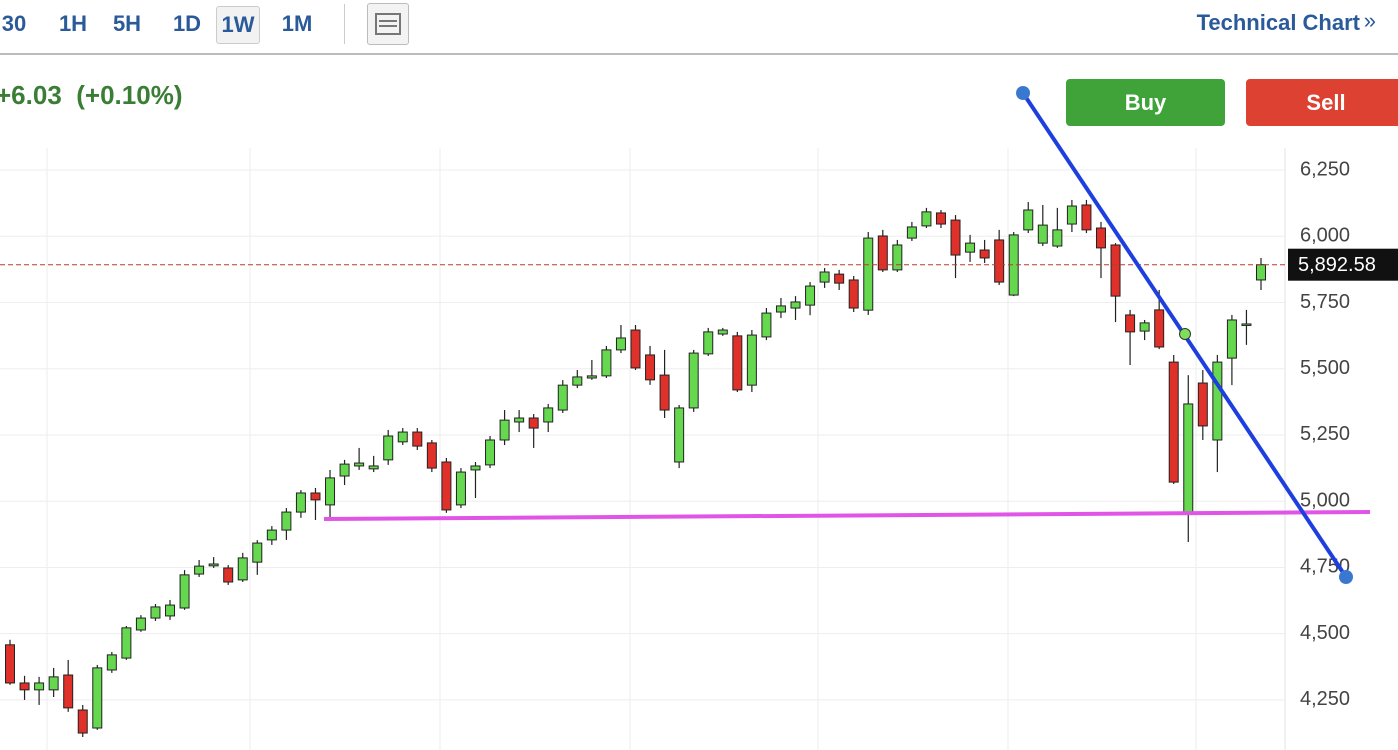  I want to click on interval-button: 1D, so click(187, 23).